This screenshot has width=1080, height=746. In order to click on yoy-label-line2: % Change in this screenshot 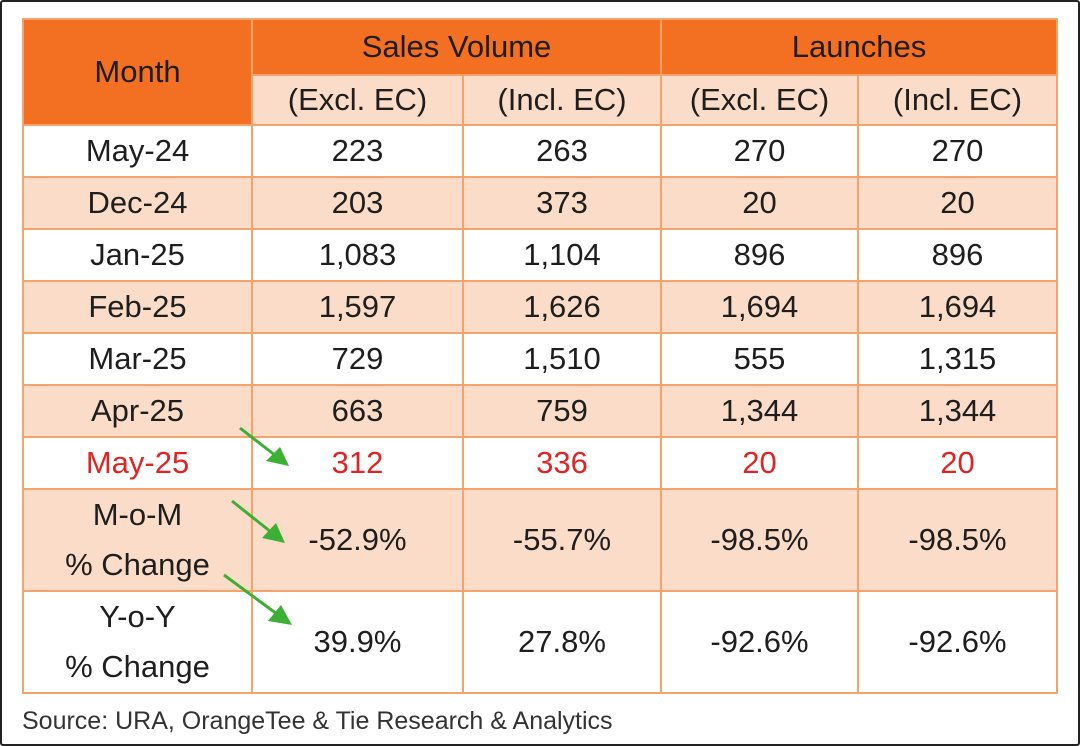, I will do `click(137, 666)`.